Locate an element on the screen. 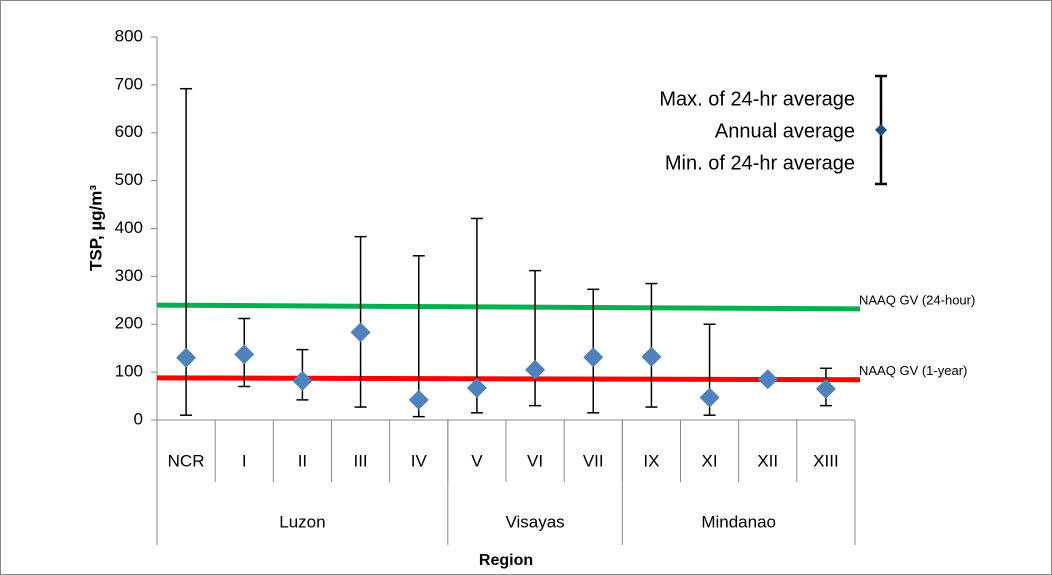 This screenshot has height=575, width=1052. x-tick-label: IX is located at coordinates (651, 460).